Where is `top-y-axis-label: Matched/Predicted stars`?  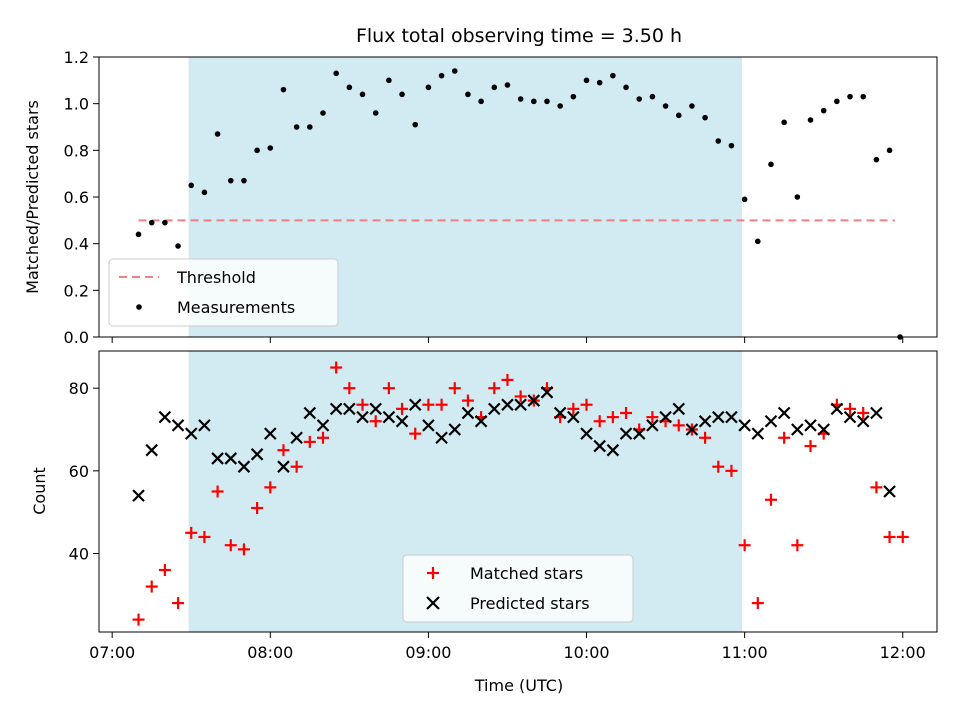 top-y-axis-label: Matched/Predicted stars is located at coordinates (32, 197).